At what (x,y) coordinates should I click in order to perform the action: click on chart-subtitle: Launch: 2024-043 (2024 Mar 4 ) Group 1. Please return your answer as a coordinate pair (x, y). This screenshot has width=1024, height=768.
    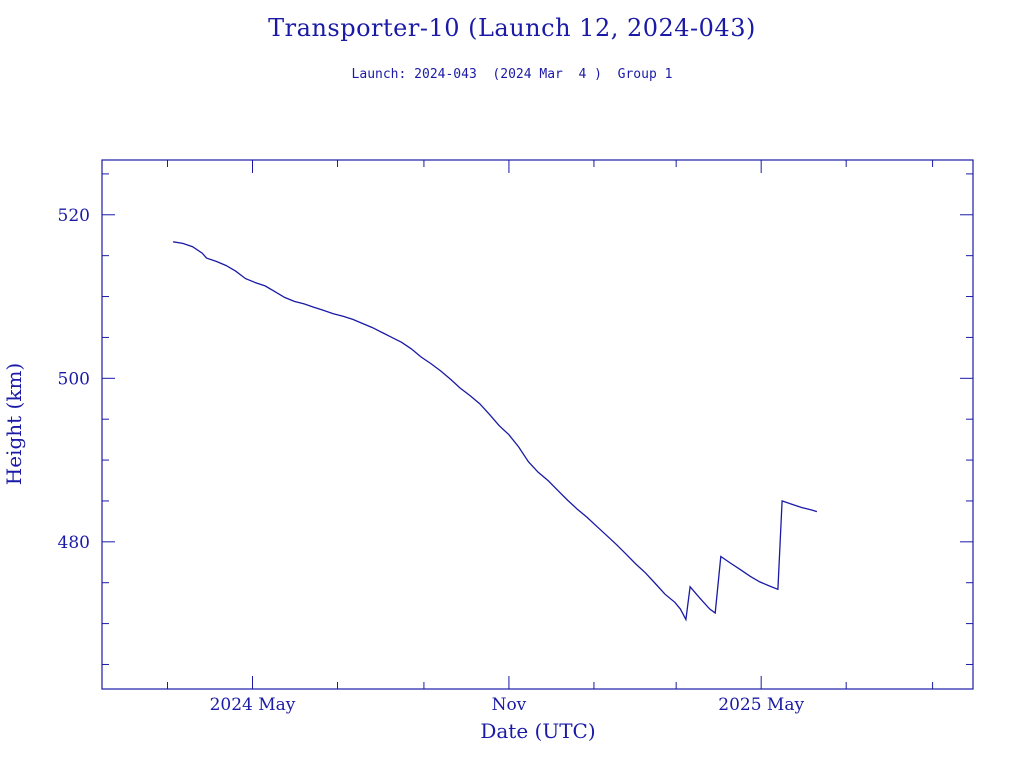
    Looking at the image, I should click on (512, 74).